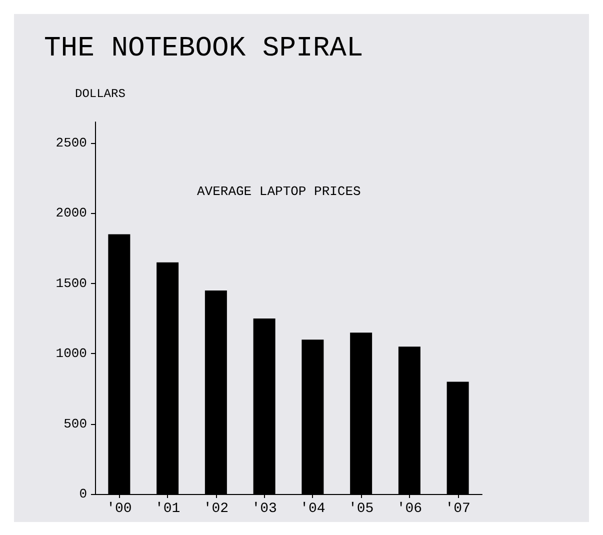 This screenshot has height=535, width=603. I want to click on x-tick-label: '01, so click(167, 509).